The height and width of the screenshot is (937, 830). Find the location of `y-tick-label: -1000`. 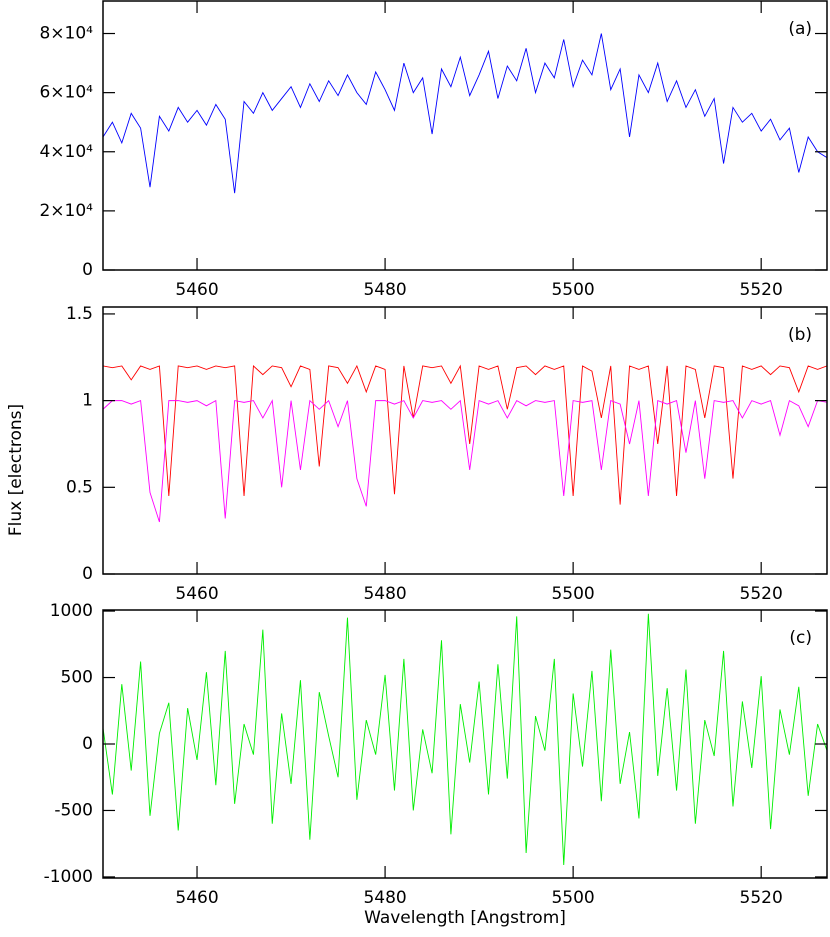

y-tick-label: -1000 is located at coordinates (68, 877).